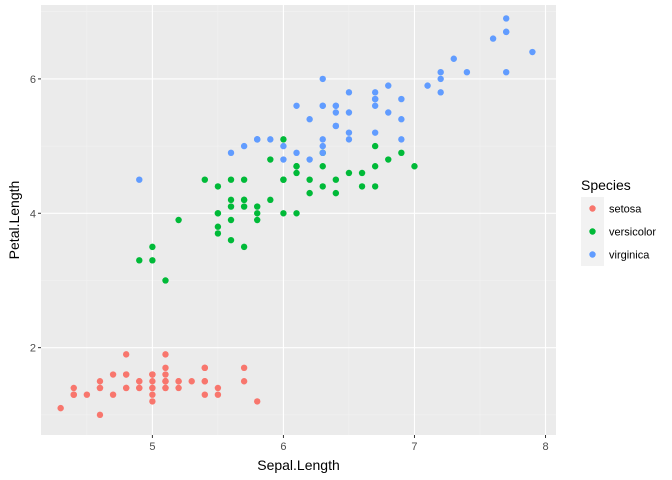  I want to click on legend-marker-versicolor, so click(592, 231).